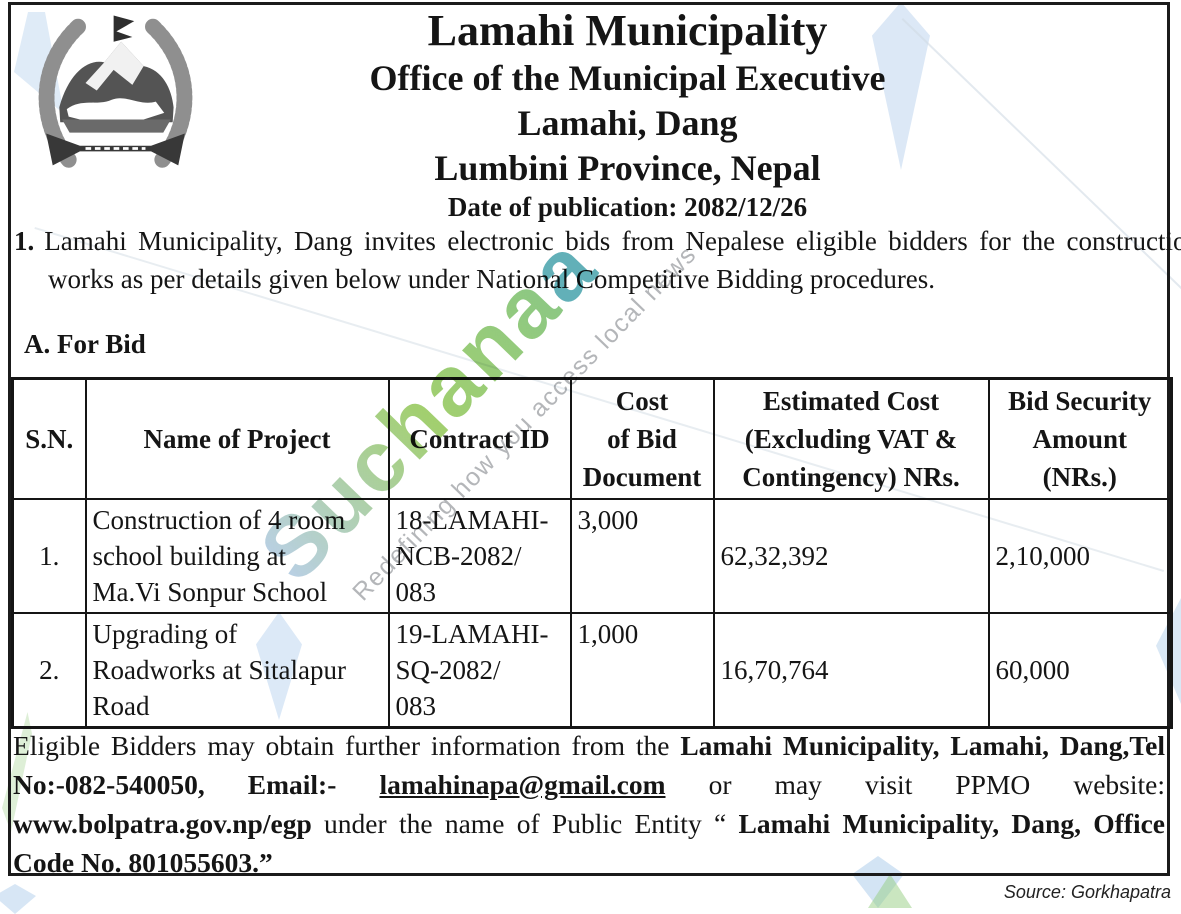 The height and width of the screenshot is (914, 1181). Describe the element at coordinates (627, 78) in the screenshot. I see `office-name: Office of the Municipal Executive` at that location.